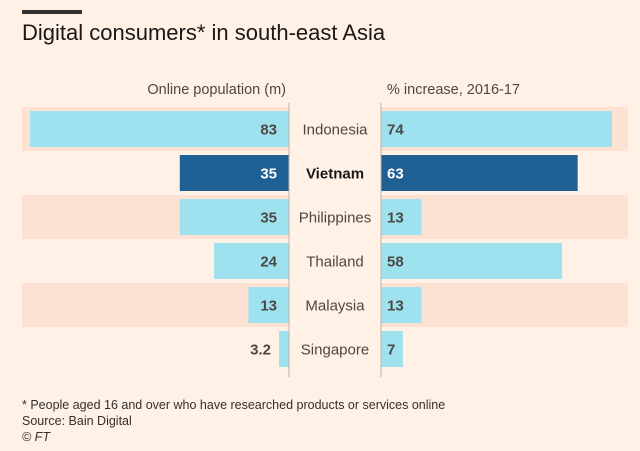 This screenshot has width=640, height=451. What do you see at coordinates (260, 350) in the screenshot?
I see `label-online-population: 3.2` at bounding box center [260, 350].